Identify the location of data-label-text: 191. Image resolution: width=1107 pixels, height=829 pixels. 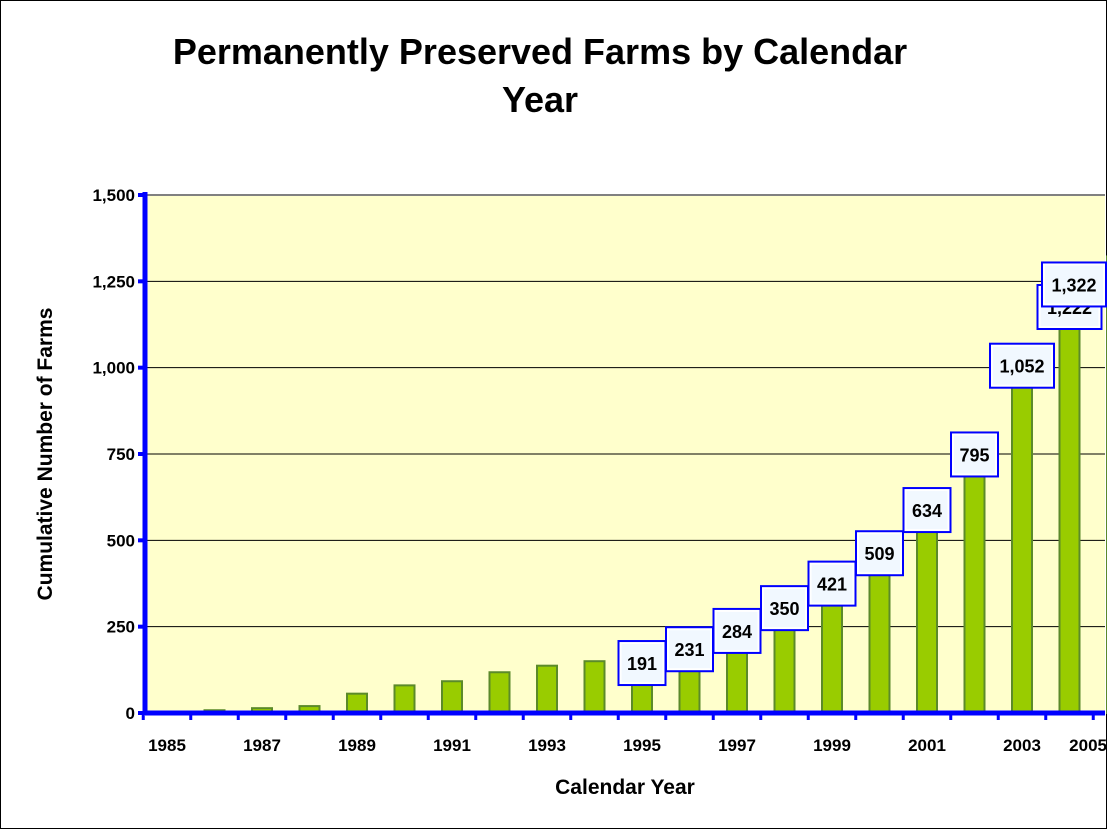
(642, 664).